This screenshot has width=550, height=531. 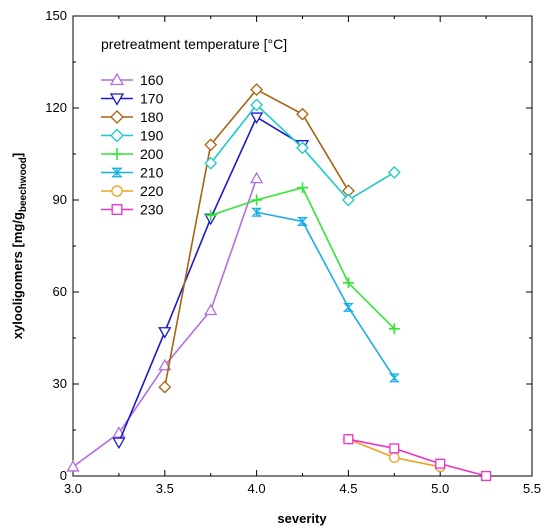 What do you see at coordinates (132, 191) in the screenshot?
I see `legend-item-220: 220` at bounding box center [132, 191].